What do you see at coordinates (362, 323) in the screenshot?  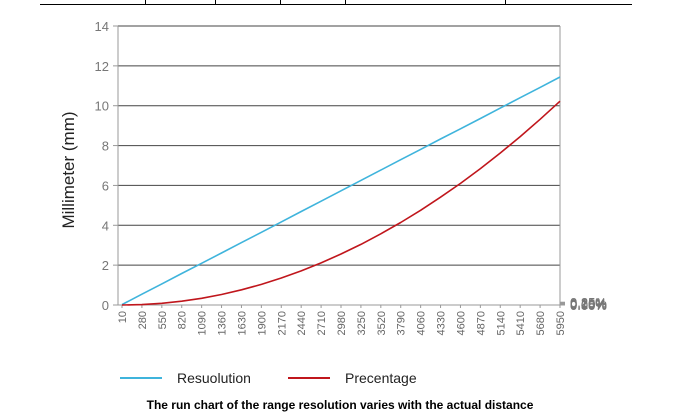 I see `x-tick-label: 3250` at bounding box center [362, 323].